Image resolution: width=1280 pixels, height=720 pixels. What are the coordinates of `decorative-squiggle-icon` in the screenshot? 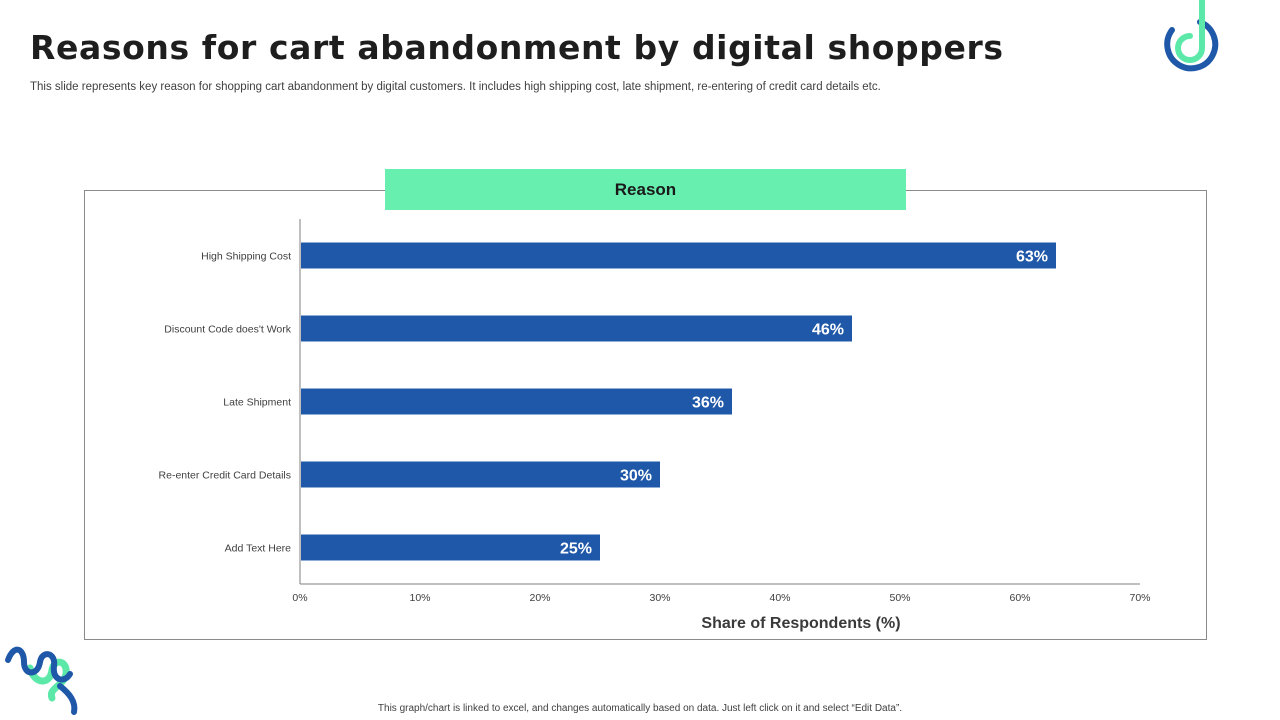 It's located at (41, 680).